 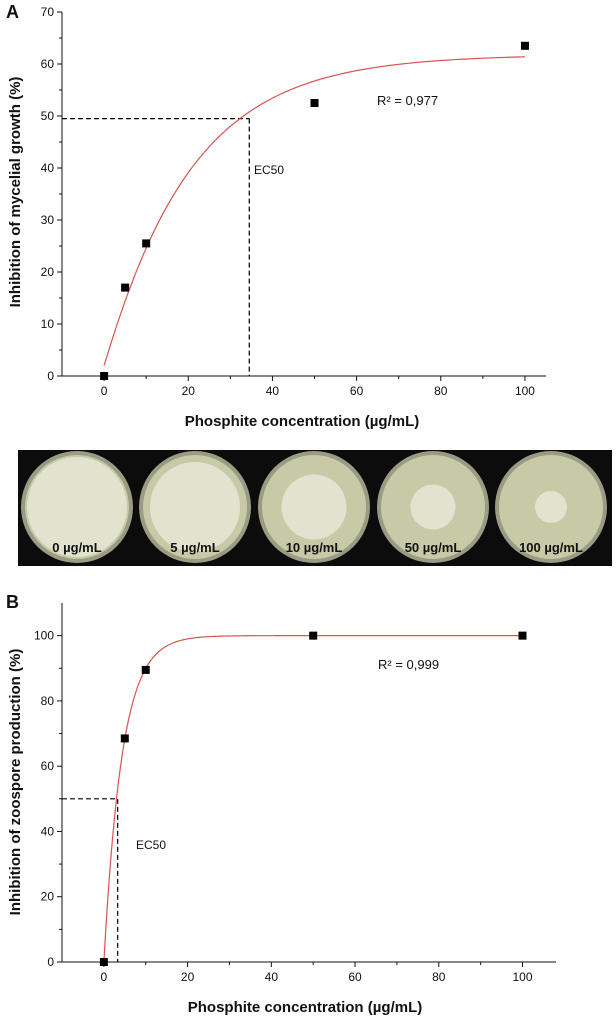 I want to click on panel-a-r2-label: R² = 0,977, so click(x=407, y=100).